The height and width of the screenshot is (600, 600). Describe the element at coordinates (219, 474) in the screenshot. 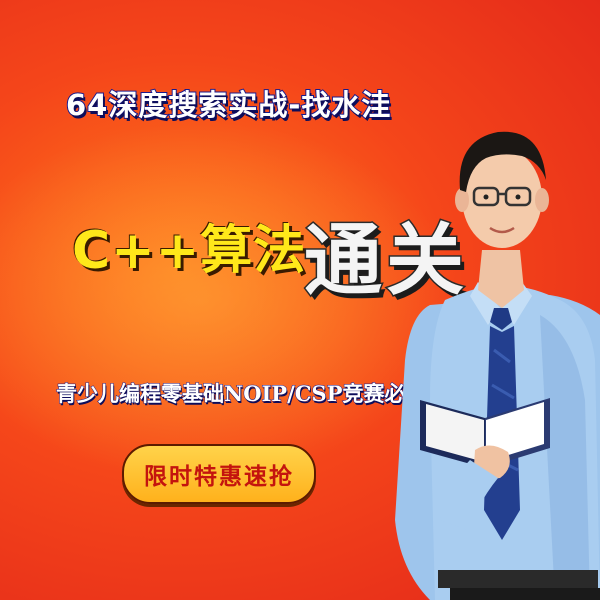

I see `limited-offer-button: 限时特惠速抢` at that location.